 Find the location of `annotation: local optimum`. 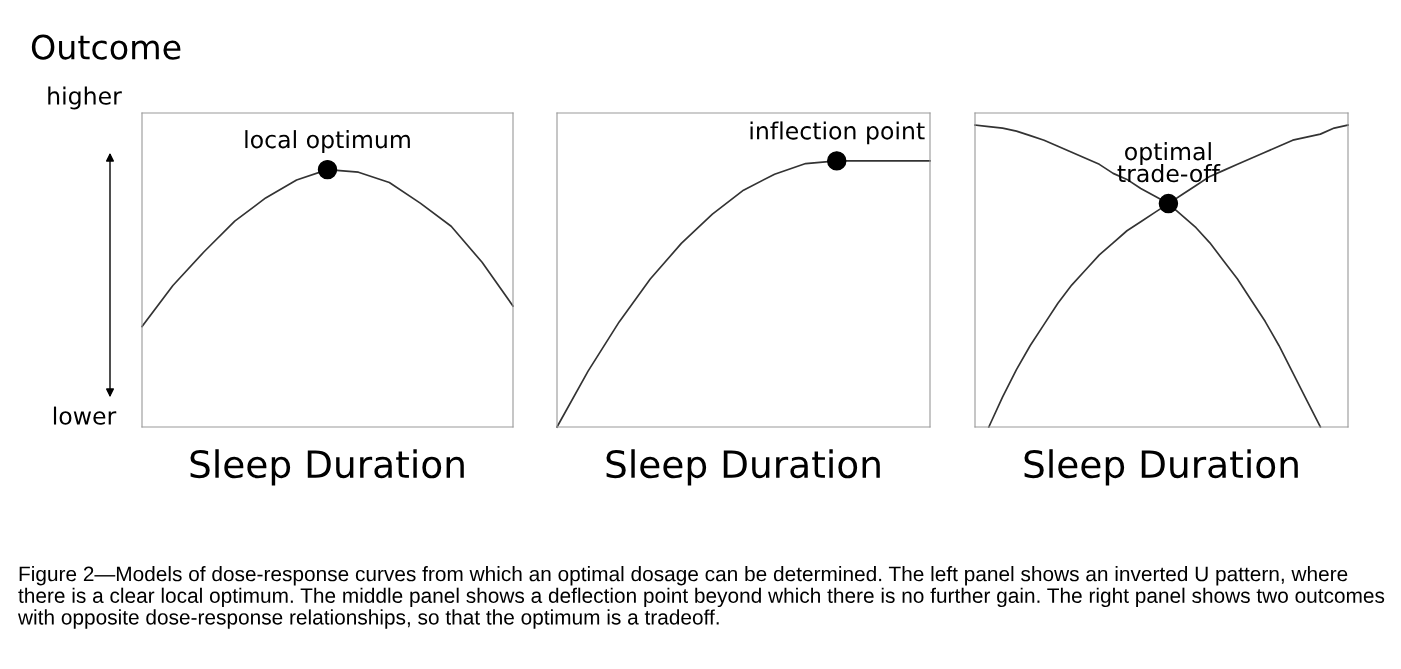

annotation: local optimum is located at coordinates (327, 141).